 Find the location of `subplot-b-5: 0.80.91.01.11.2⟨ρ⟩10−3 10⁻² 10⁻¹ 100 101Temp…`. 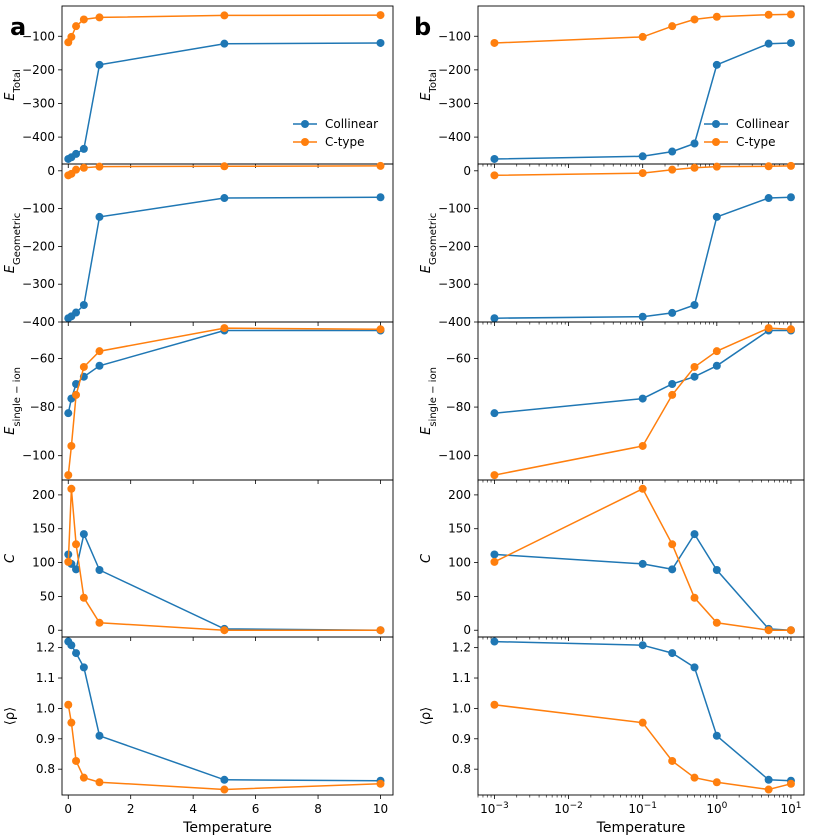

subplot-b-5: 0.80.91.01.11.2⟨ρ⟩10−3 10⁻² 10⁻¹ 100 101Temp… is located at coordinates (612, 736).